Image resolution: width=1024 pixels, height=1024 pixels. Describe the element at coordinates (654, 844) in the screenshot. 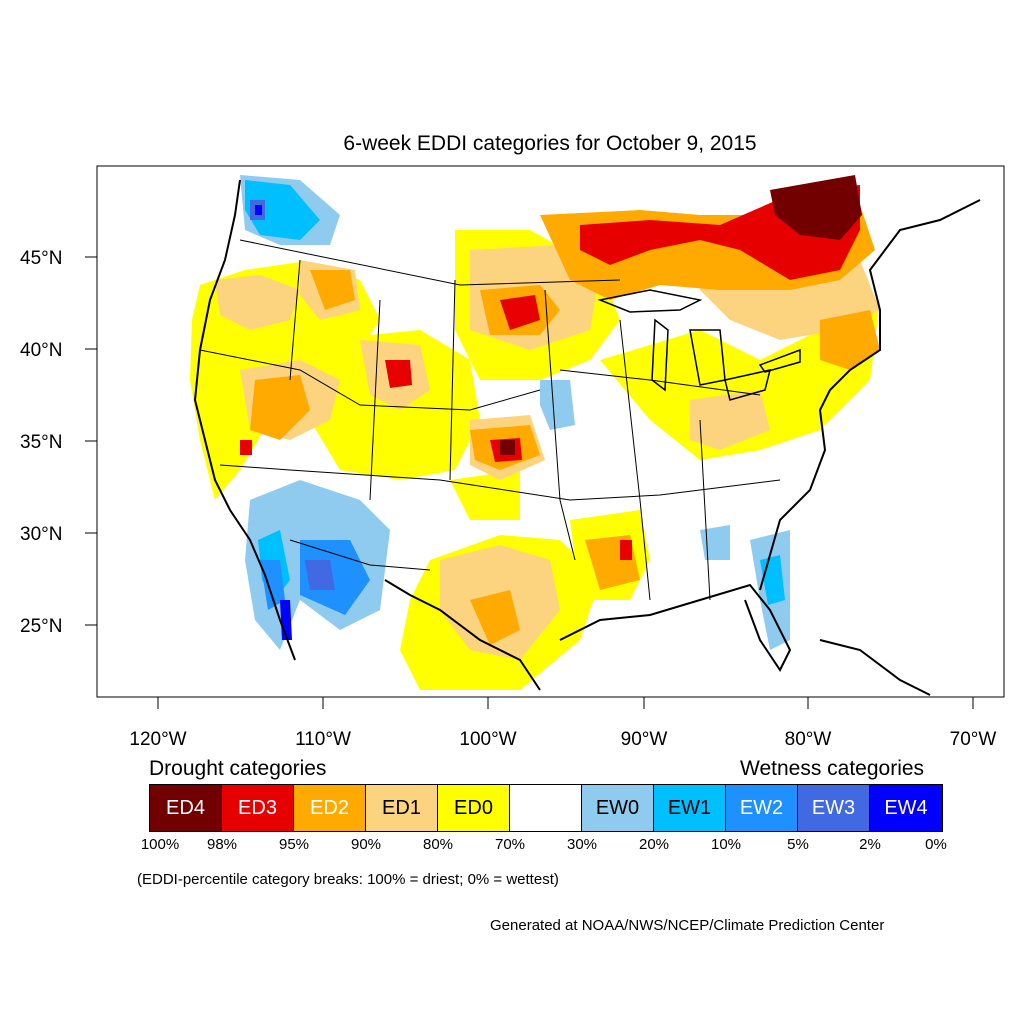

I see `percentile-label: 20%` at that location.